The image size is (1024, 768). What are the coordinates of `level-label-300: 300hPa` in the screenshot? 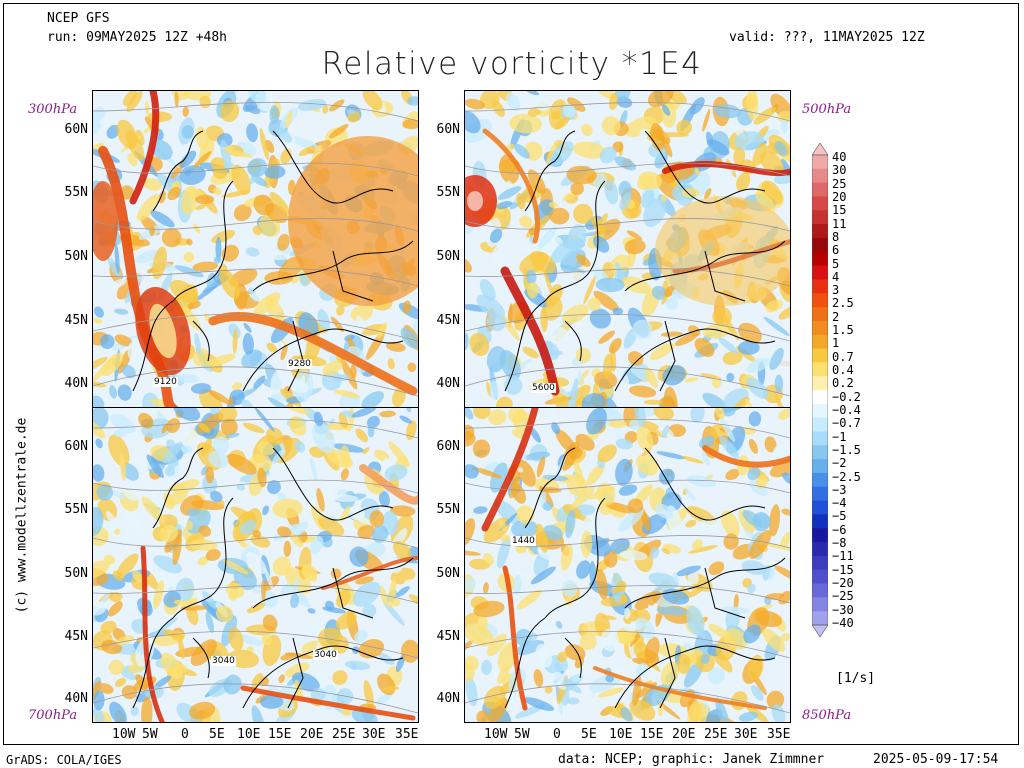 It's located at (53, 109).